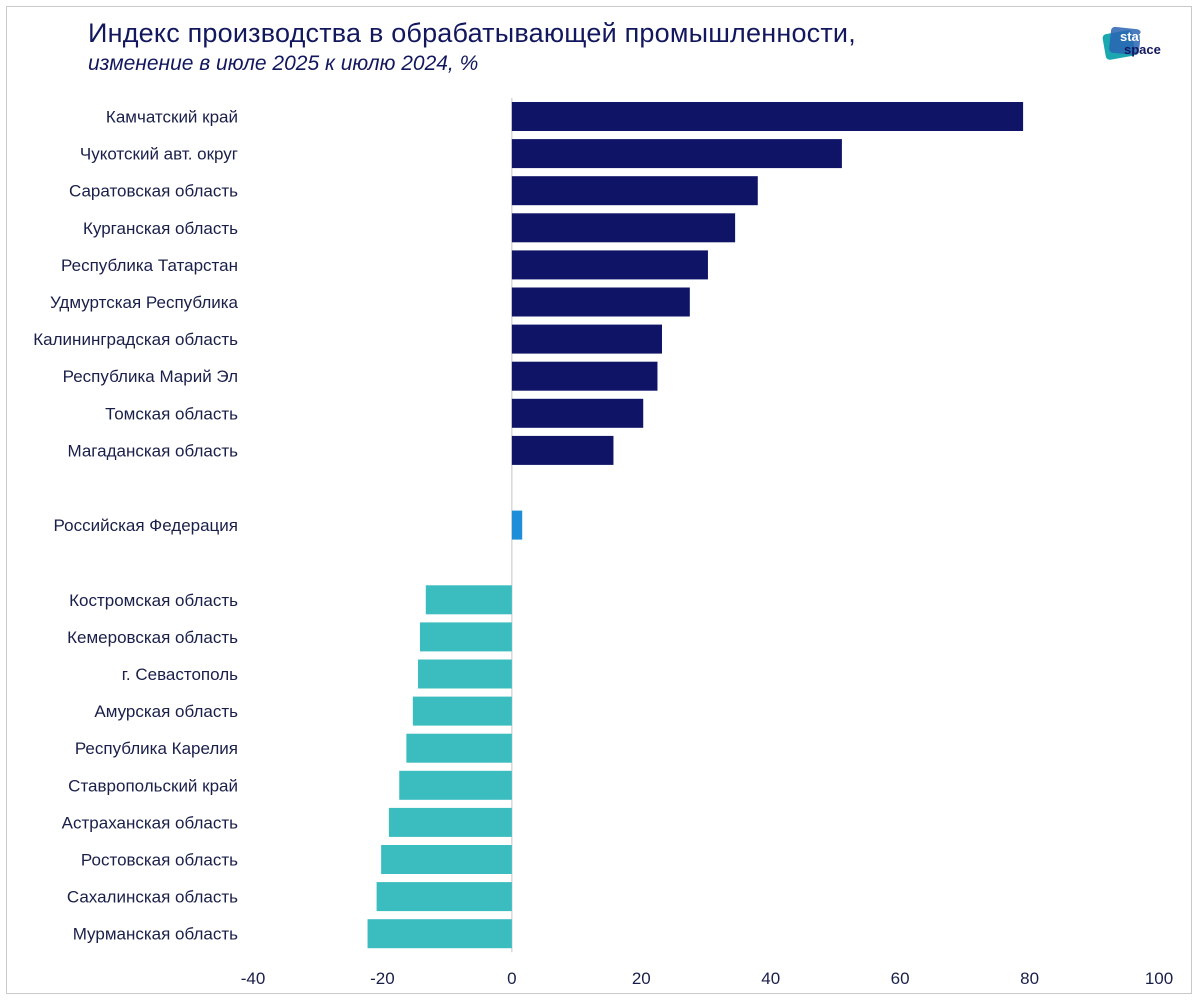 This screenshot has width=1200, height=1000. I want to click on category-label-камчатский-край: Камчатский край, so click(172, 117).